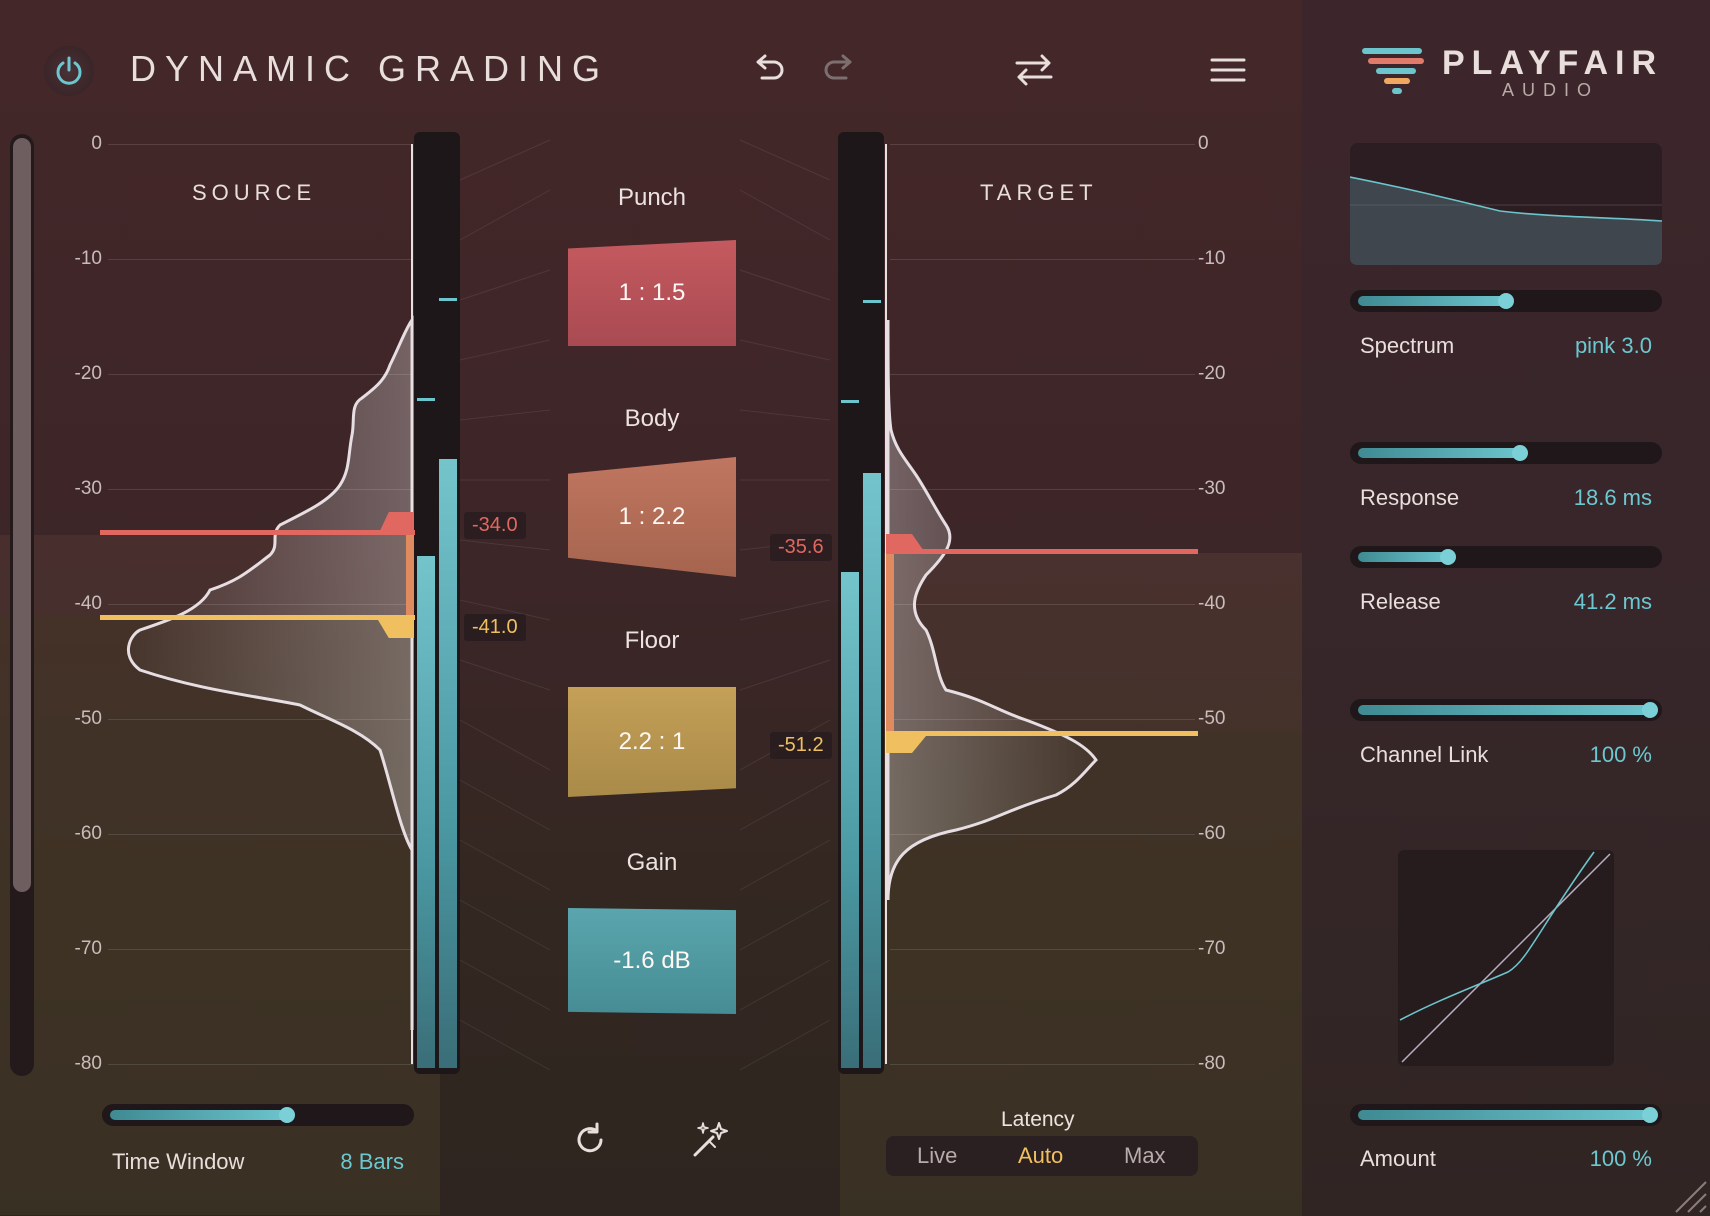 This screenshot has height=1216, width=1710. I want to click on reset-button, so click(590, 1140).